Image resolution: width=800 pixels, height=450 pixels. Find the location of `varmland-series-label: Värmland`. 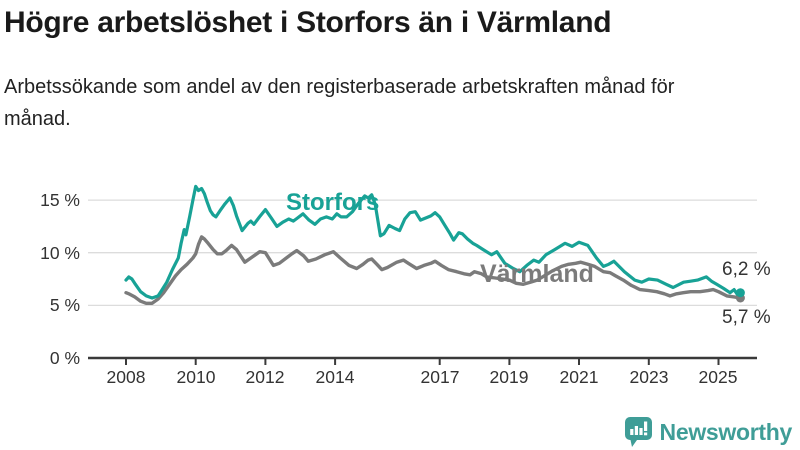

varmland-series-label: Värmland is located at coordinates (537, 274).